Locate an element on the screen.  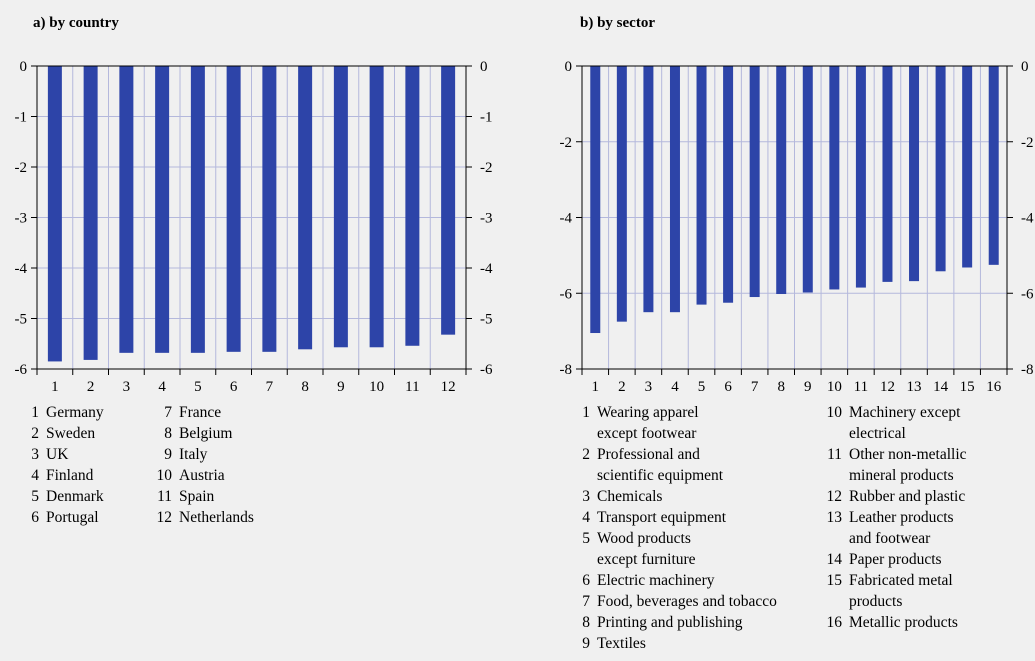
y-tick-label-left: -5 is located at coordinates (21, 320).